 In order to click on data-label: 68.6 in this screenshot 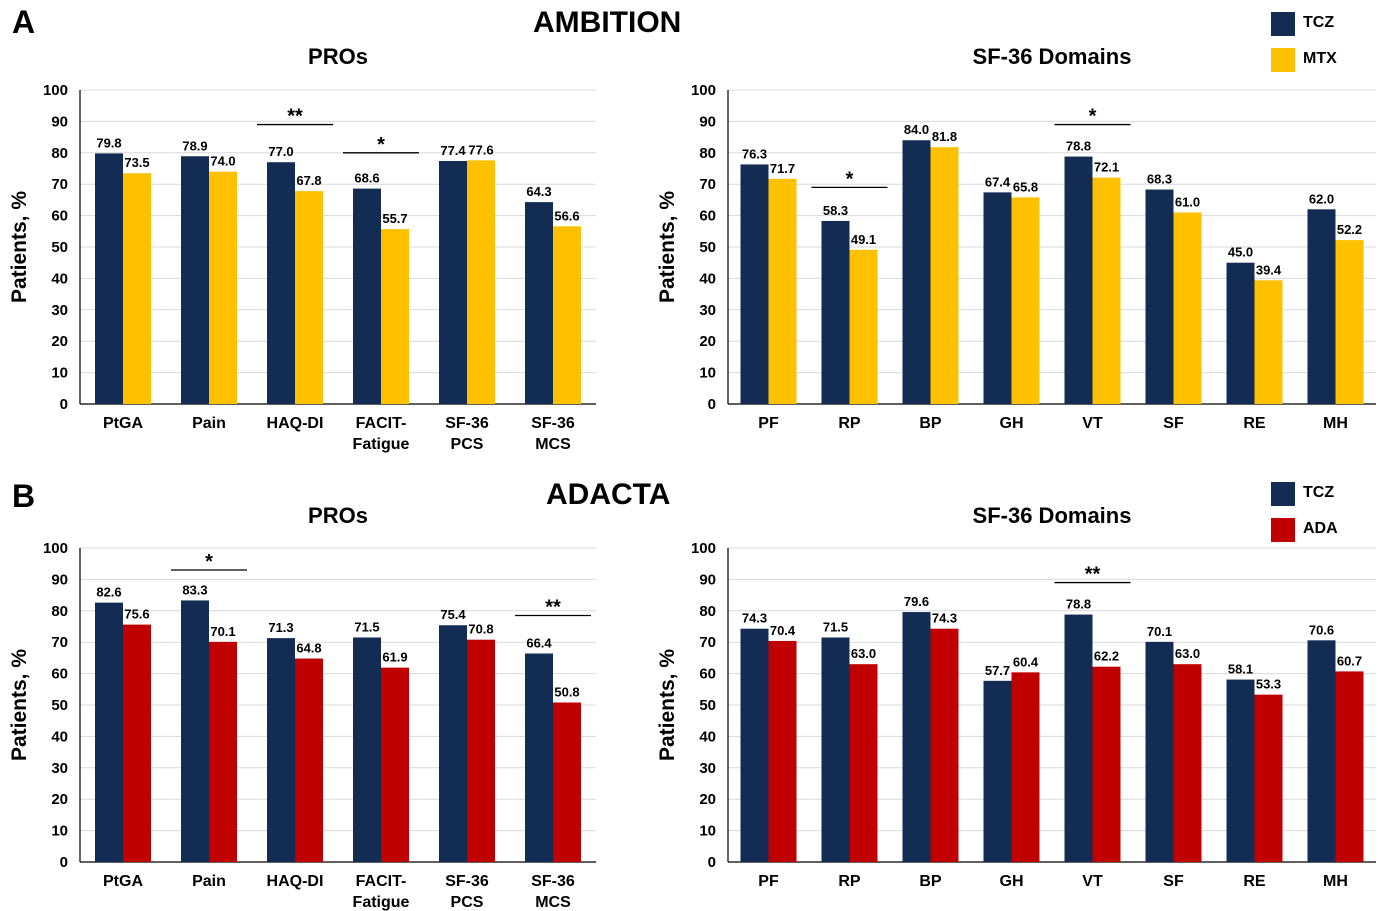, I will do `click(366, 178)`.